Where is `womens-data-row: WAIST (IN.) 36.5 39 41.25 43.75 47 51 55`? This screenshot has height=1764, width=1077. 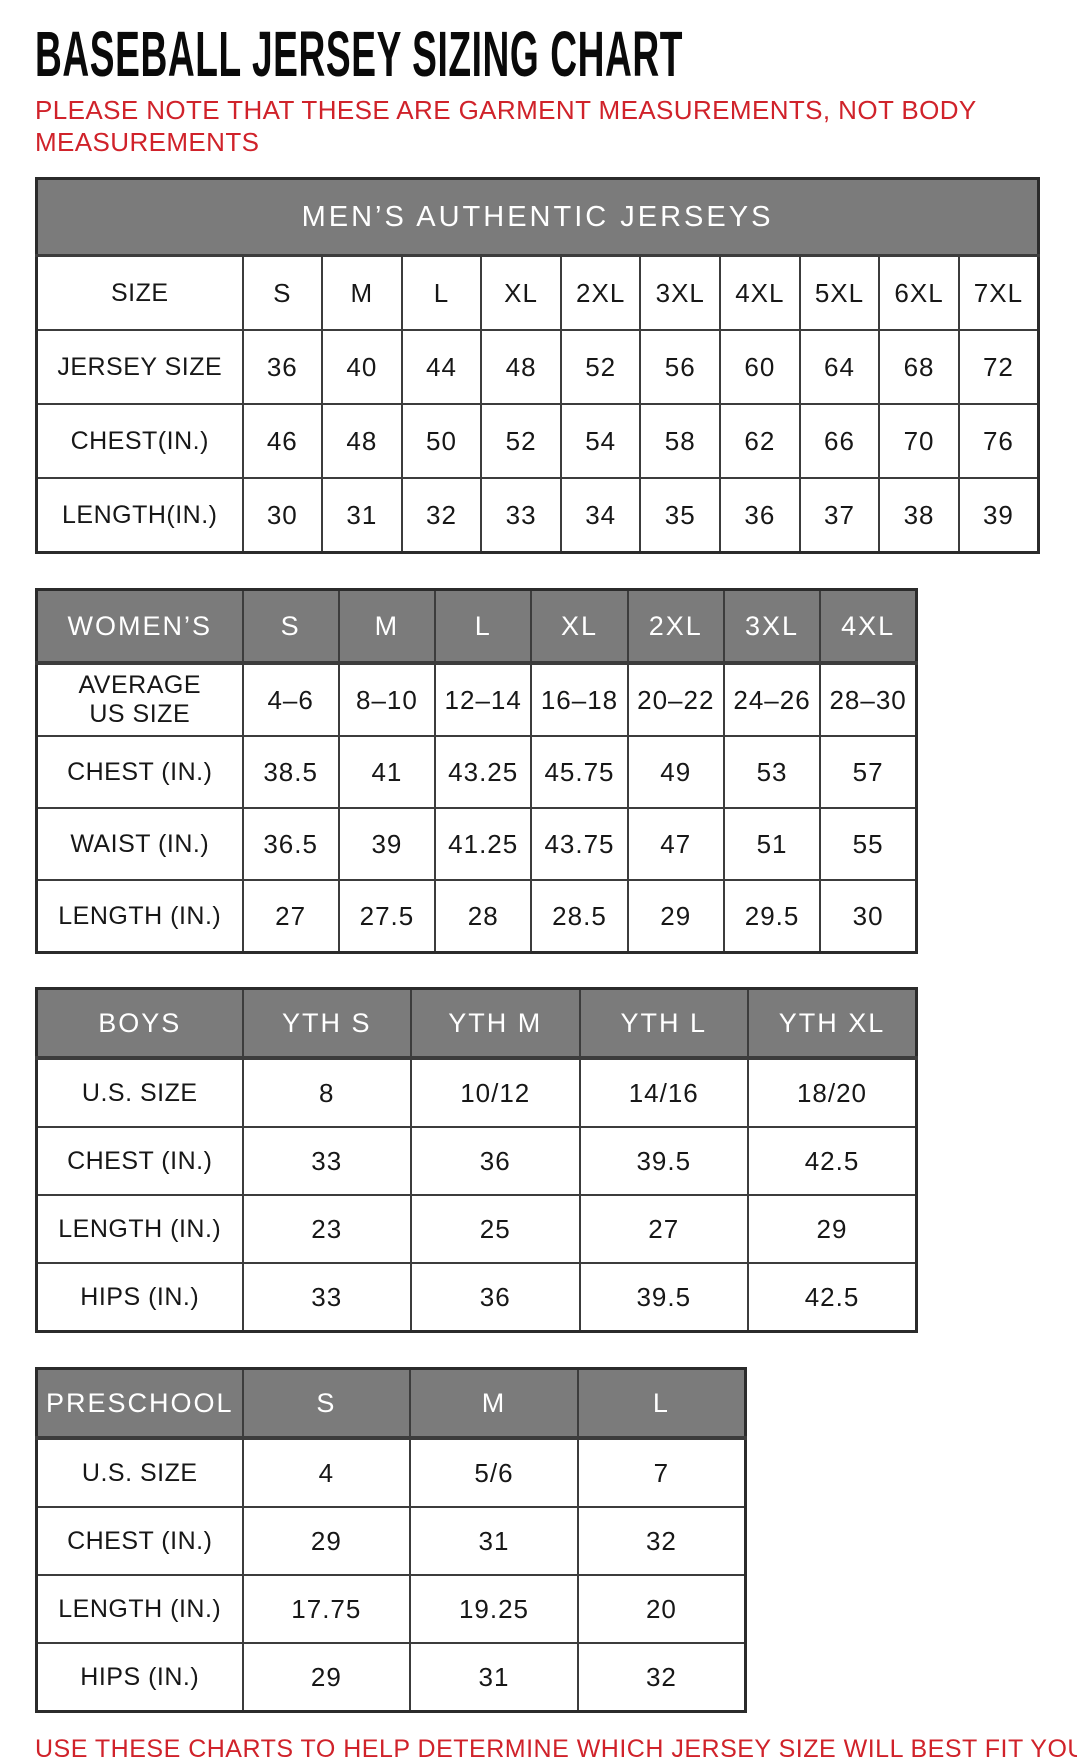
womens-data-row: WAIST (IN.) 36.5 39 41.25 43.75 47 51 55 is located at coordinates (476, 844).